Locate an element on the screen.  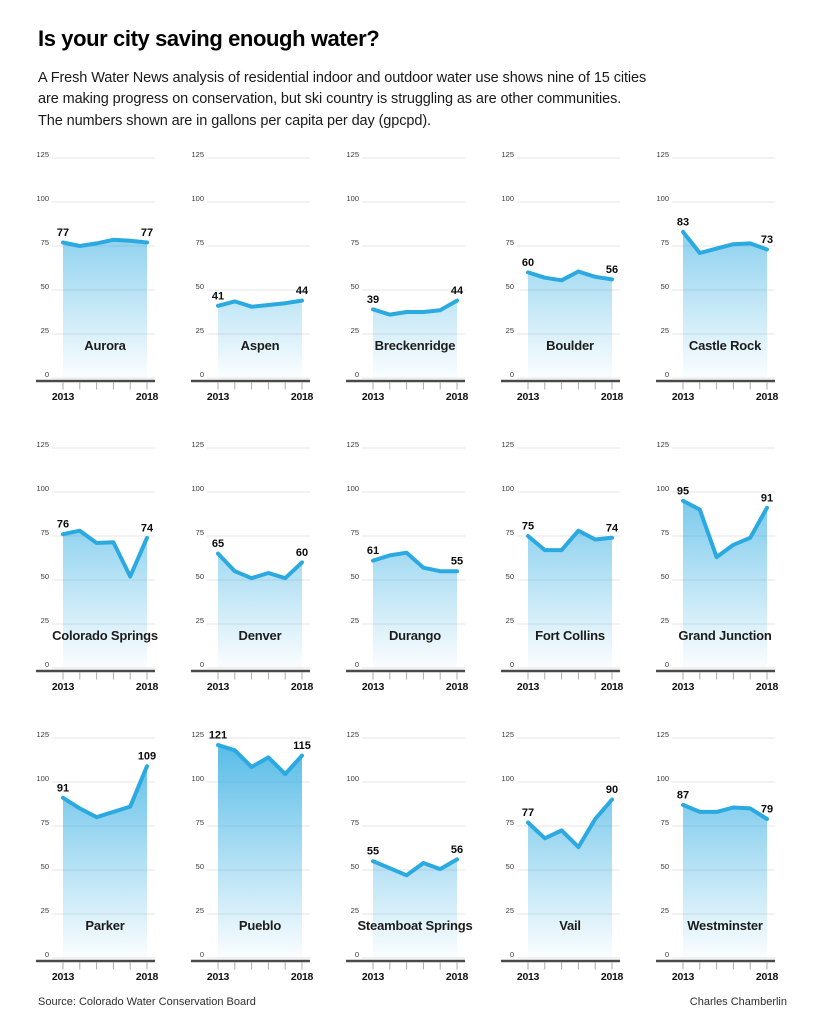
chart-castle-rock: 0 25 50 75 100 125 83 73 Castle Rock 2013 2018 is located at coordinates (733, 277).